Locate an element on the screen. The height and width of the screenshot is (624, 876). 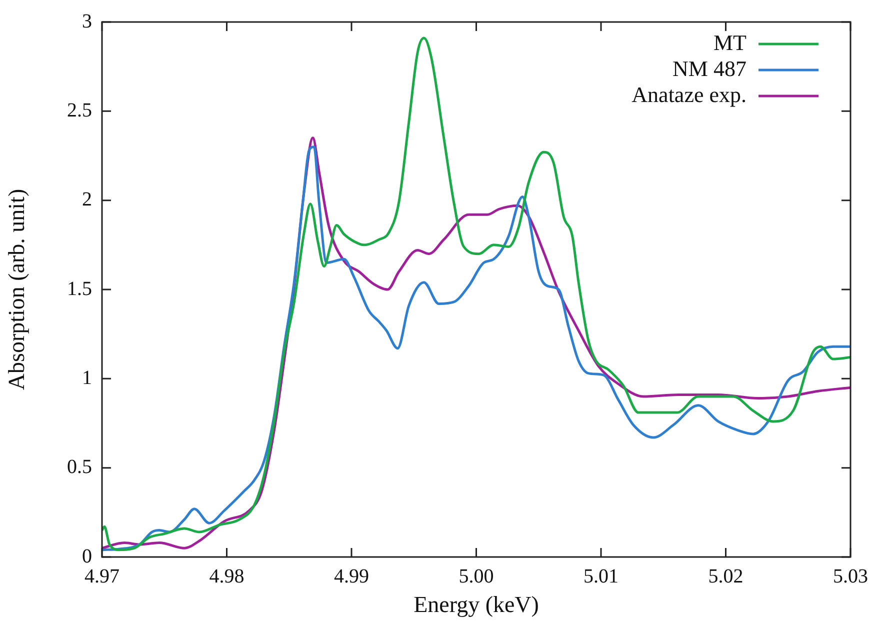
y-tick-label: 3 is located at coordinates (87, 21).